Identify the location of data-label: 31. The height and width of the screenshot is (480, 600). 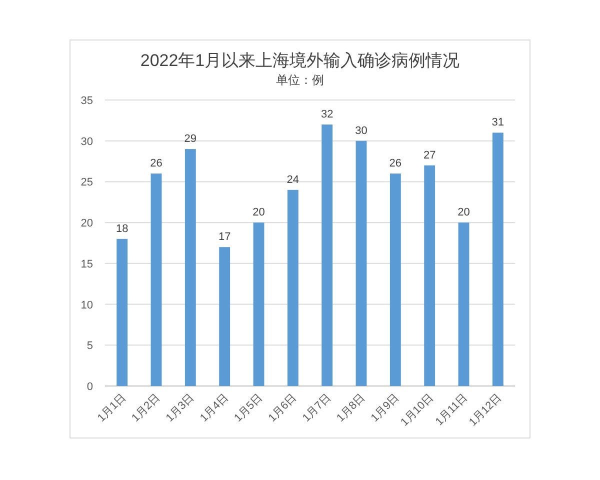
(498, 122).